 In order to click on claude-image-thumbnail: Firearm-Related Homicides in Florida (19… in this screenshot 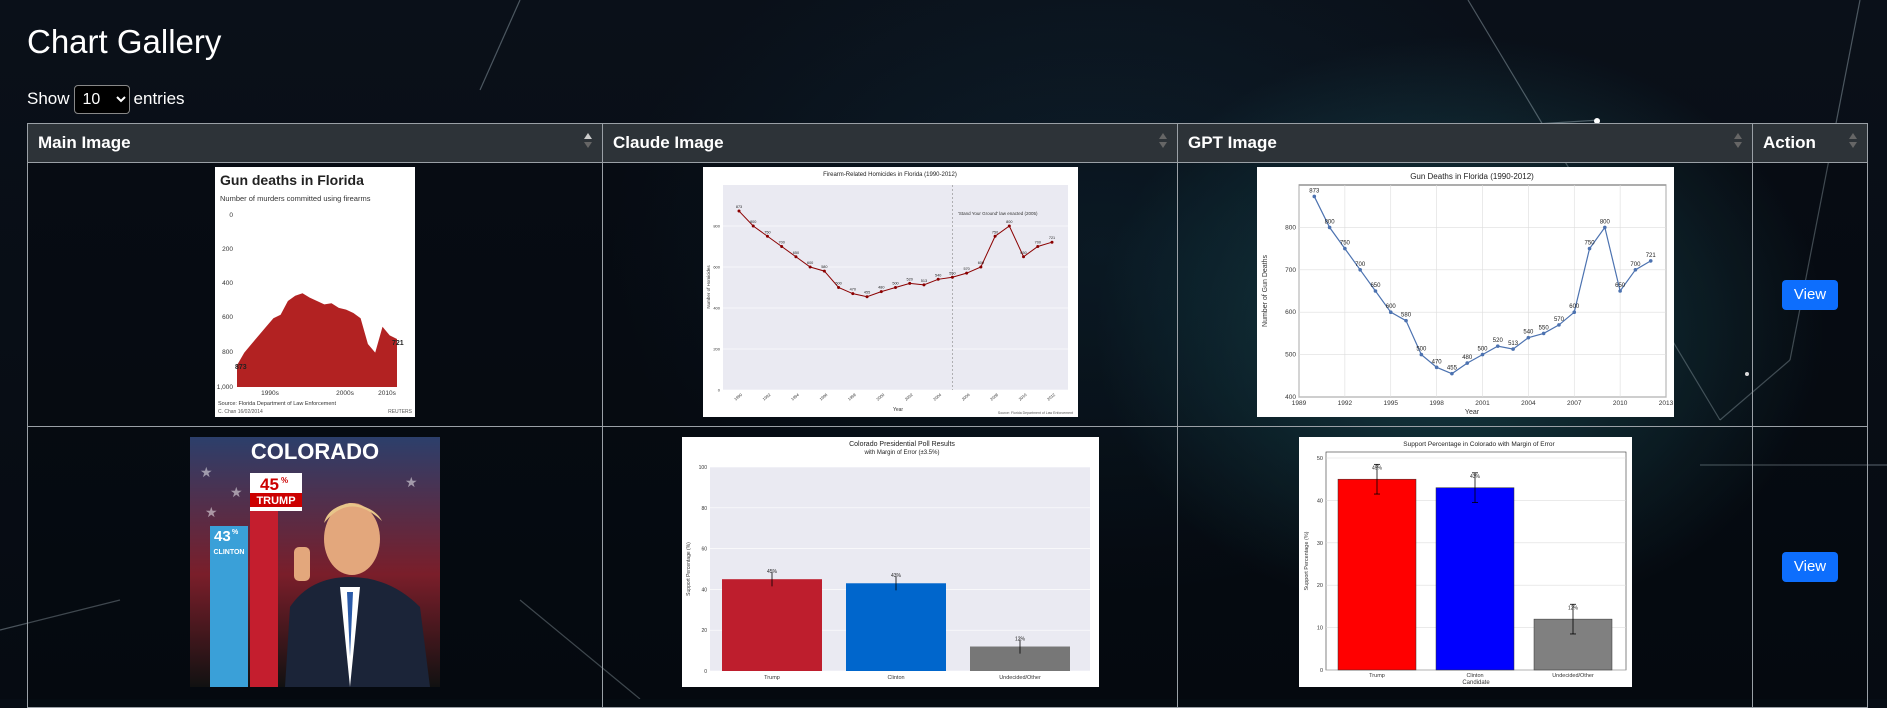, I will do `click(890, 292)`.